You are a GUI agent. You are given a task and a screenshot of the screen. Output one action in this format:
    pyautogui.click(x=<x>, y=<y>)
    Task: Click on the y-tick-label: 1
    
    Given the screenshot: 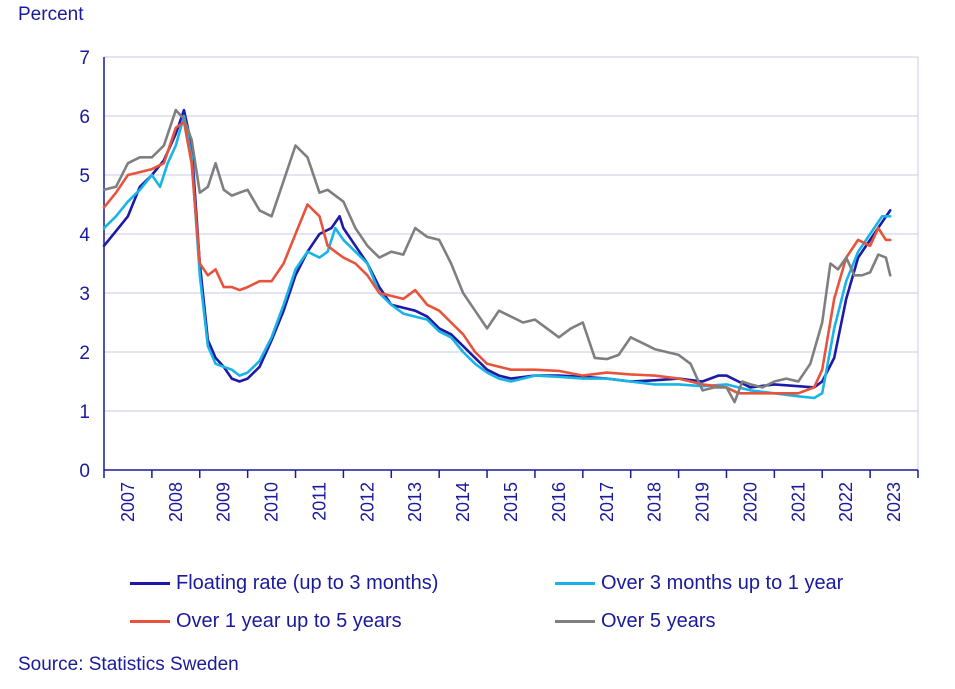 What is the action you would take?
    pyautogui.click(x=84, y=412)
    